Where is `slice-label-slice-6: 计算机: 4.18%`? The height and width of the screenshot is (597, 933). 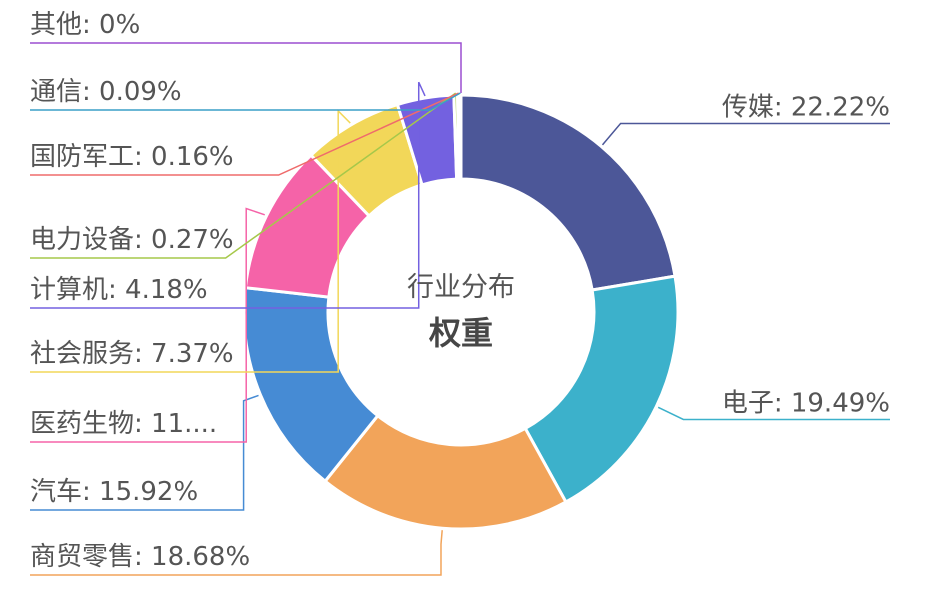
slice-label-slice-6: 计算机: 4.18% is located at coordinates (119, 290).